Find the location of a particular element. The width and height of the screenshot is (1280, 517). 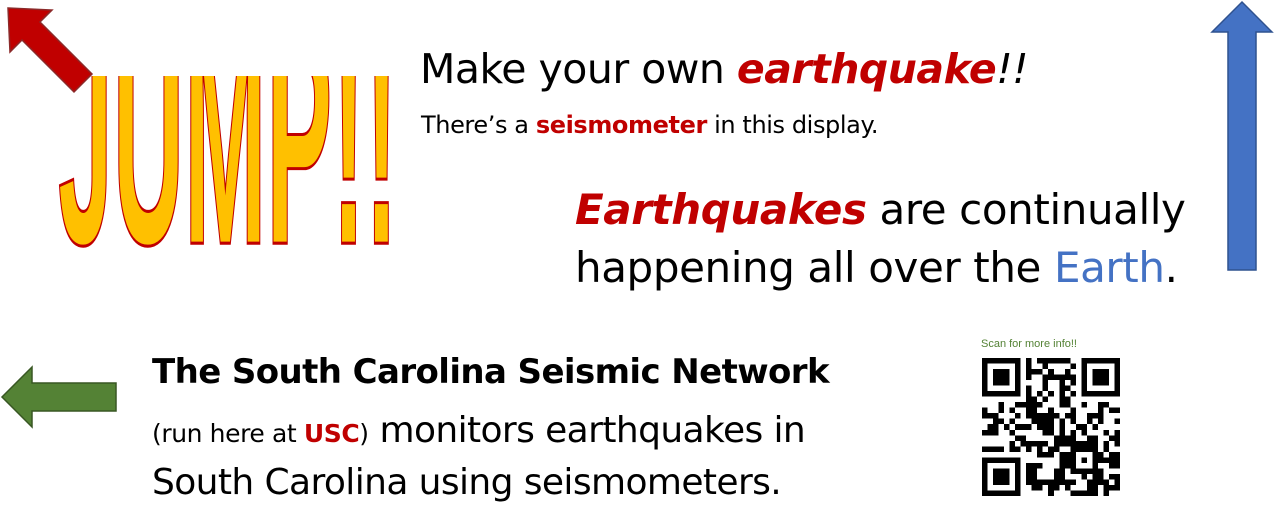

quake-earth: Earth is located at coordinates (1109, 267).